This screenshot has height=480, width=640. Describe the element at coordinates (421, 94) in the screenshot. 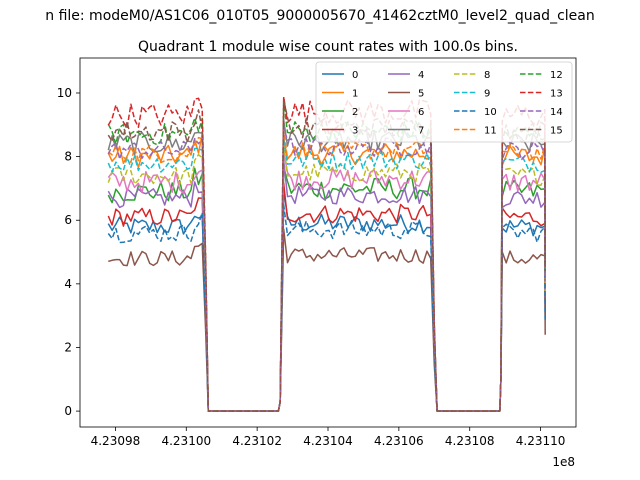

I see `legend-label-5: 5` at that location.